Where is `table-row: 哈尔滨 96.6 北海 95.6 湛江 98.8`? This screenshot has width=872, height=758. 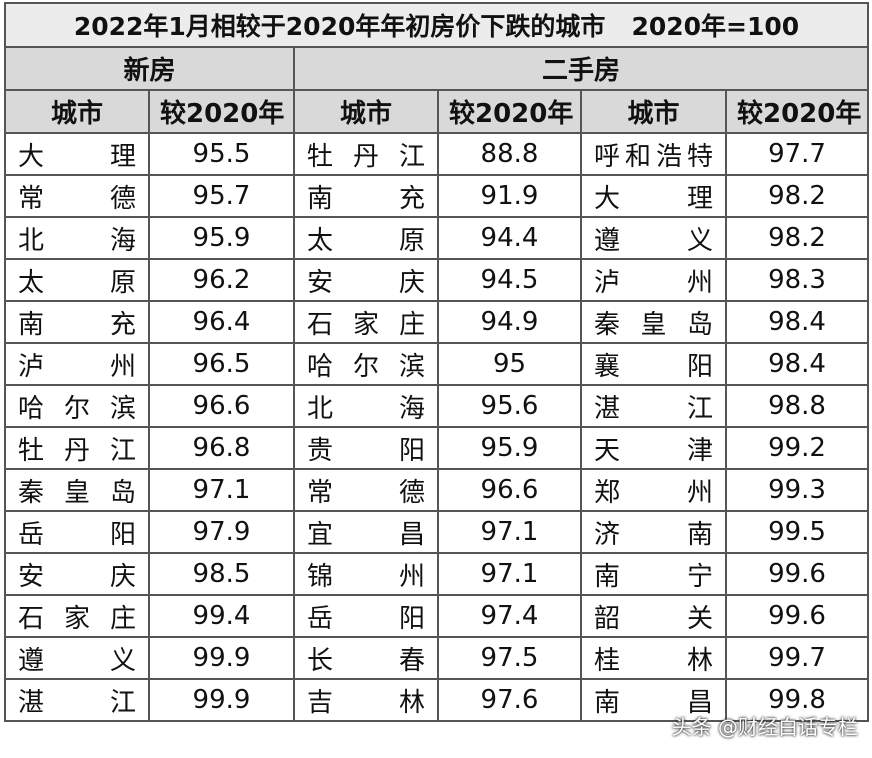
table-row: 哈尔滨 96.6 北海 95.6 湛江 98.8 is located at coordinates (437, 406).